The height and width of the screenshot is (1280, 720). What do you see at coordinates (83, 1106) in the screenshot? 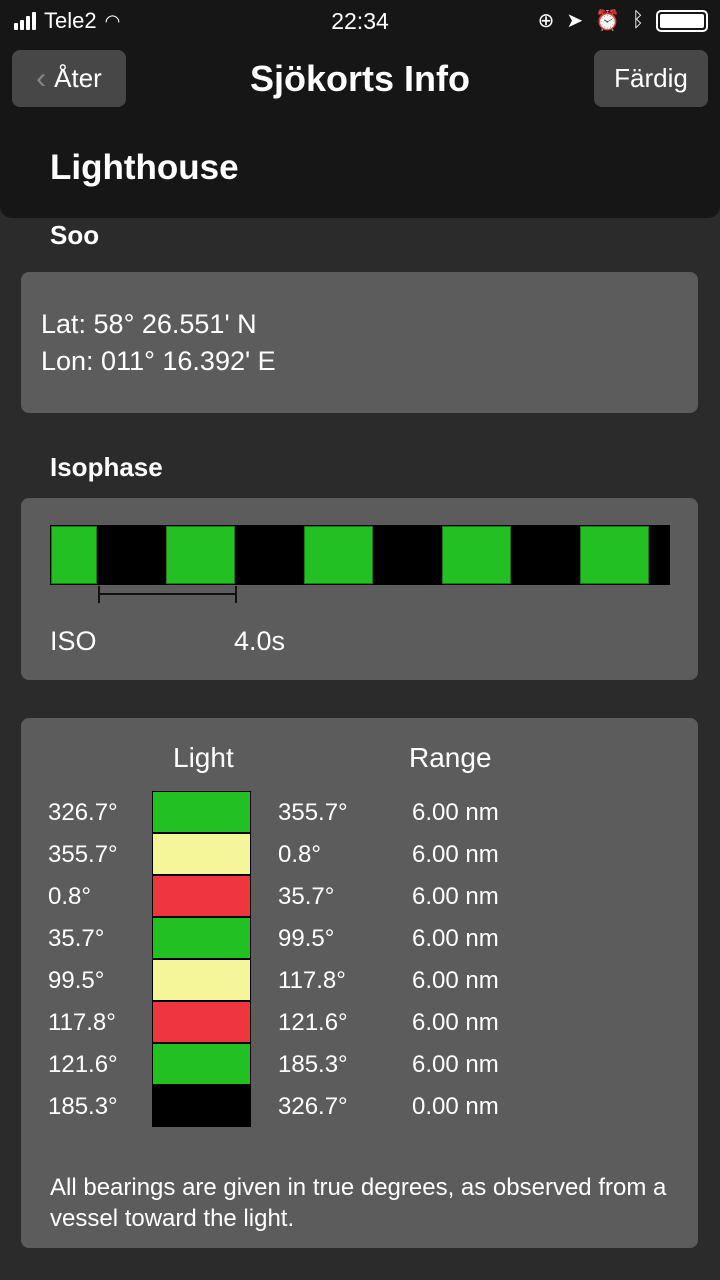
I see `sector-from: 185.3°` at bounding box center [83, 1106].